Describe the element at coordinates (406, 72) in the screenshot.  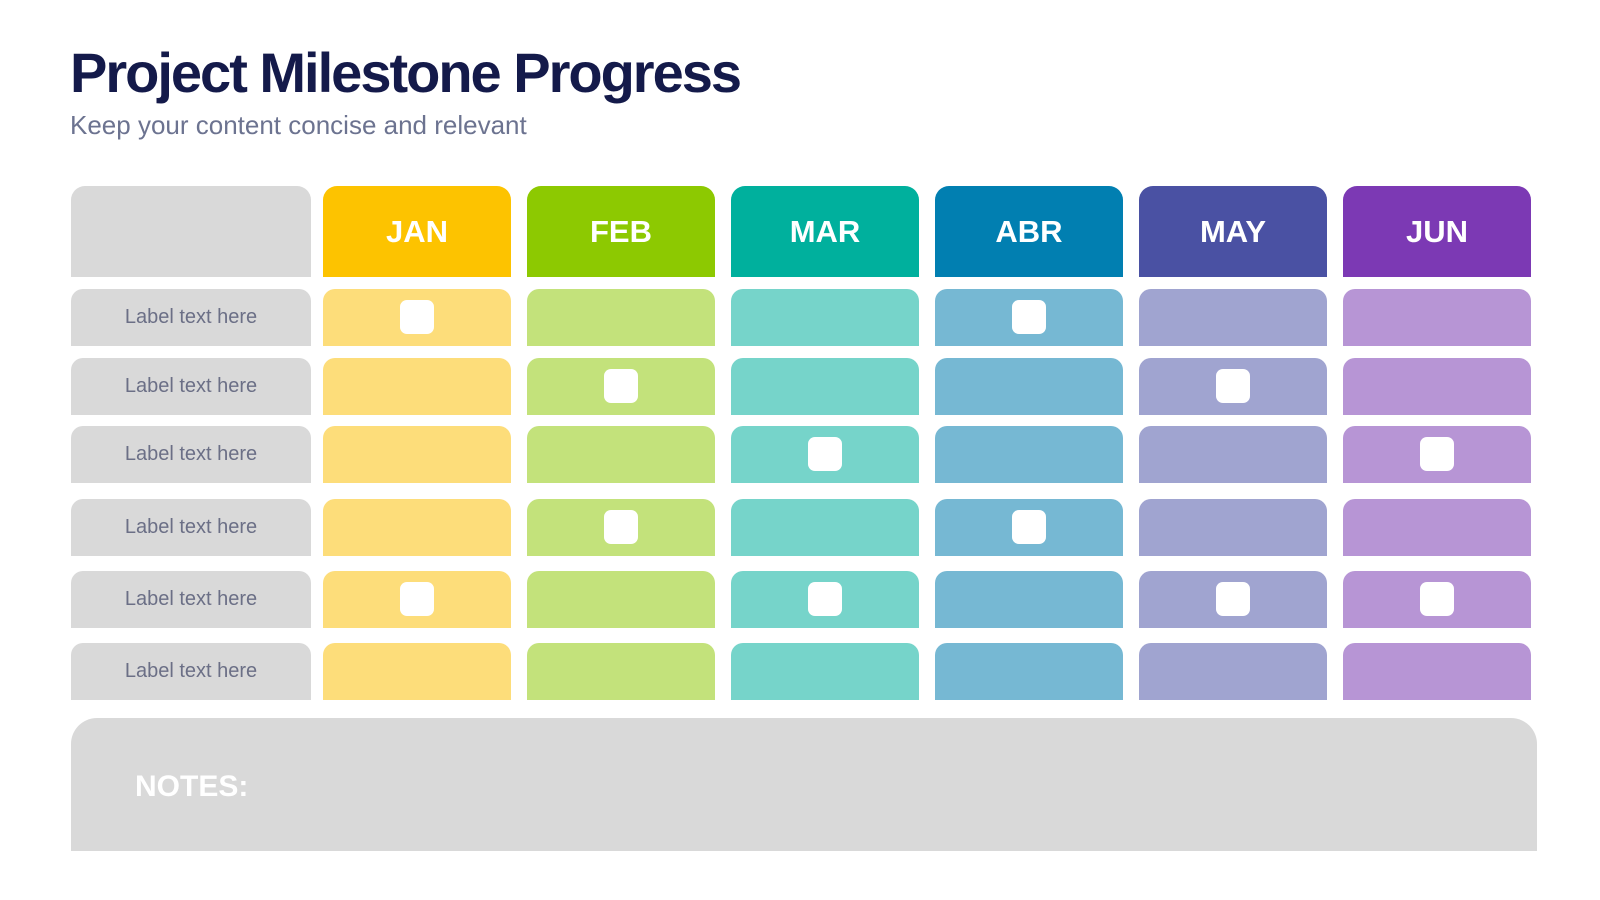
I see `page-title: Project Milestone Progress` at that location.